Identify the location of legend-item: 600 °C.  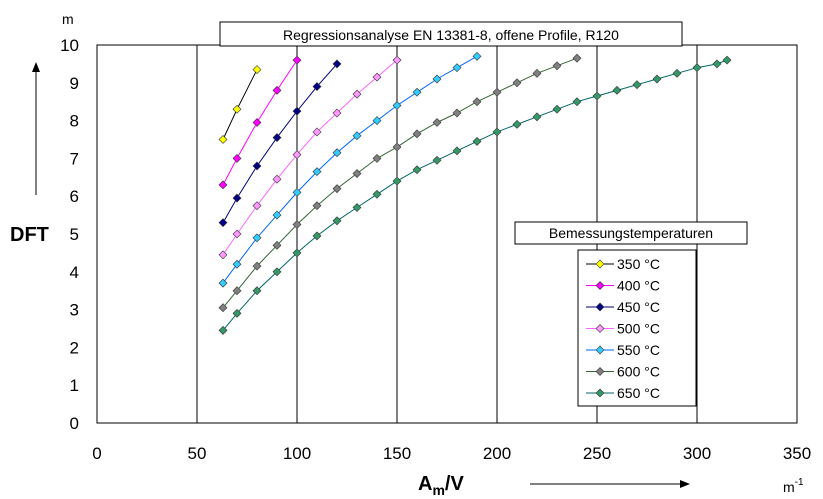
(623, 372).